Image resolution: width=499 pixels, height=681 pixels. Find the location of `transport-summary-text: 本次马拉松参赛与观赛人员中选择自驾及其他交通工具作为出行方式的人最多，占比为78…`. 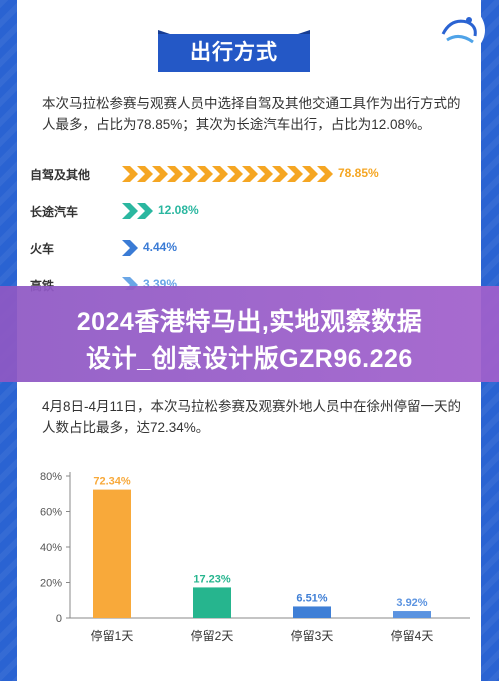

transport-summary-text: 本次马拉松参赛与观赛人员中选择自驾及其他交通工具作为出行方式的人最多，占比为78… is located at coordinates (251, 114).